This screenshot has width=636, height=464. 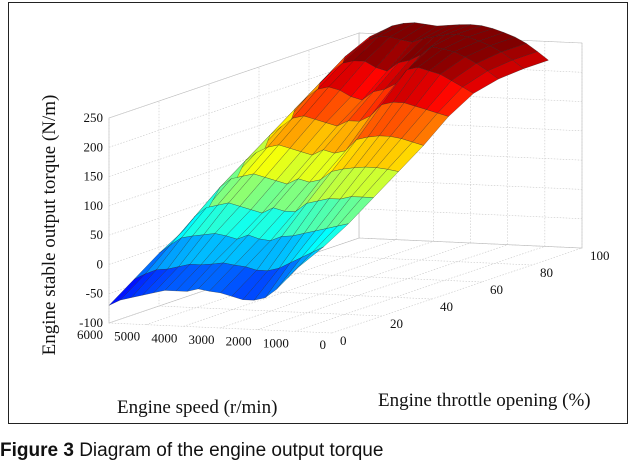 I want to click on x-tick-label: 1000, so click(x=276, y=342).